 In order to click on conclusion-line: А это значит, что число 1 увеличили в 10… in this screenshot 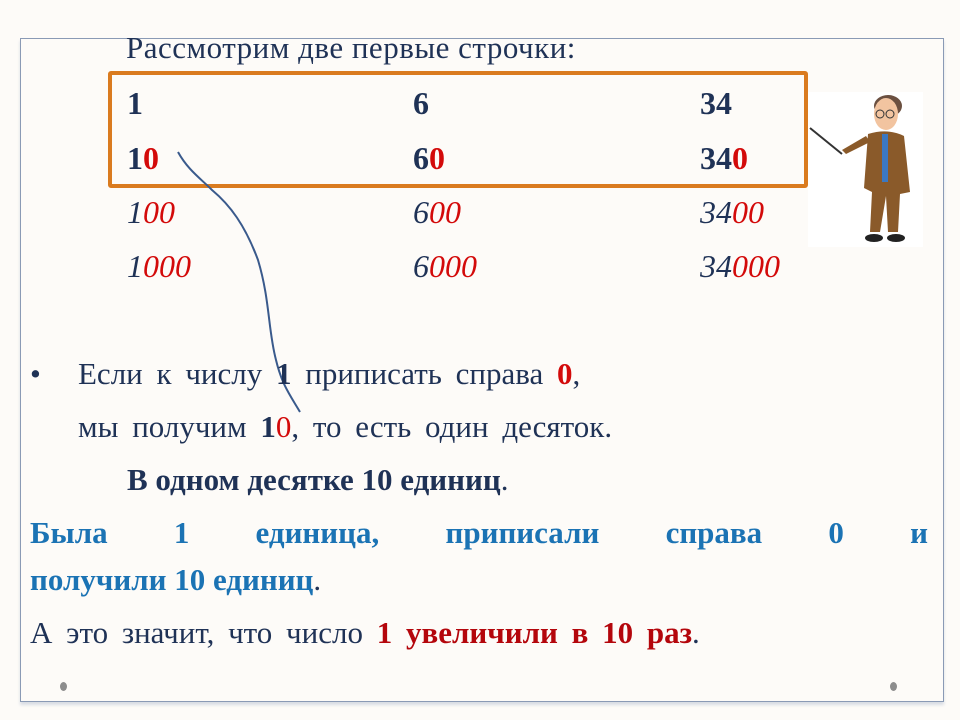, I will do `click(365, 633)`.